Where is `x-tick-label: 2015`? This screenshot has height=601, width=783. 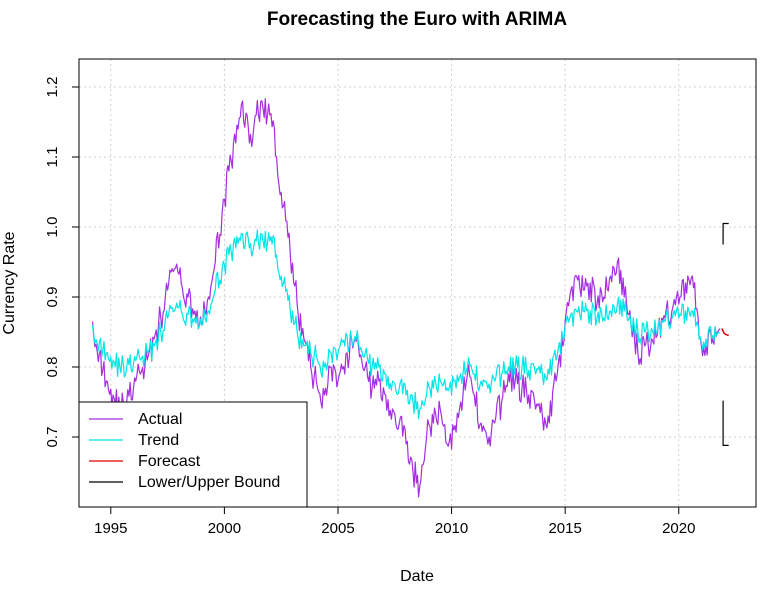
x-tick-label: 2015 is located at coordinates (564, 528).